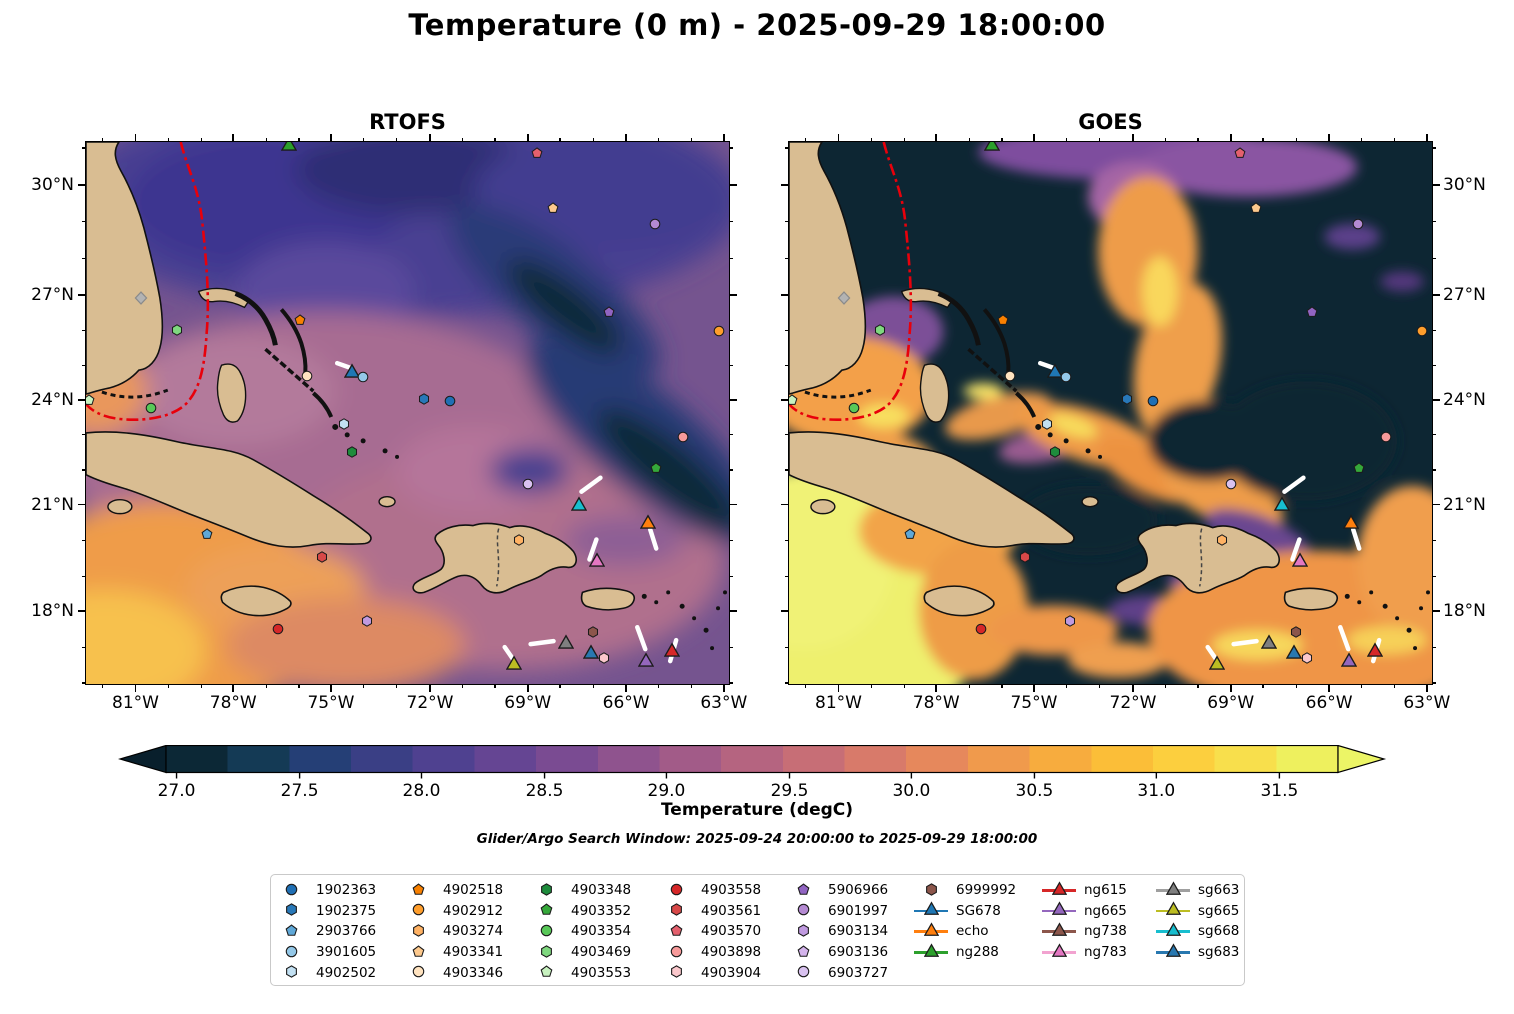 Image resolution: width=1514 pixels, height=1014 pixels. What do you see at coordinates (233, 703) in the screenshot?
I see `lon-tick-label: 78°W` at bounding box center [233, 703].